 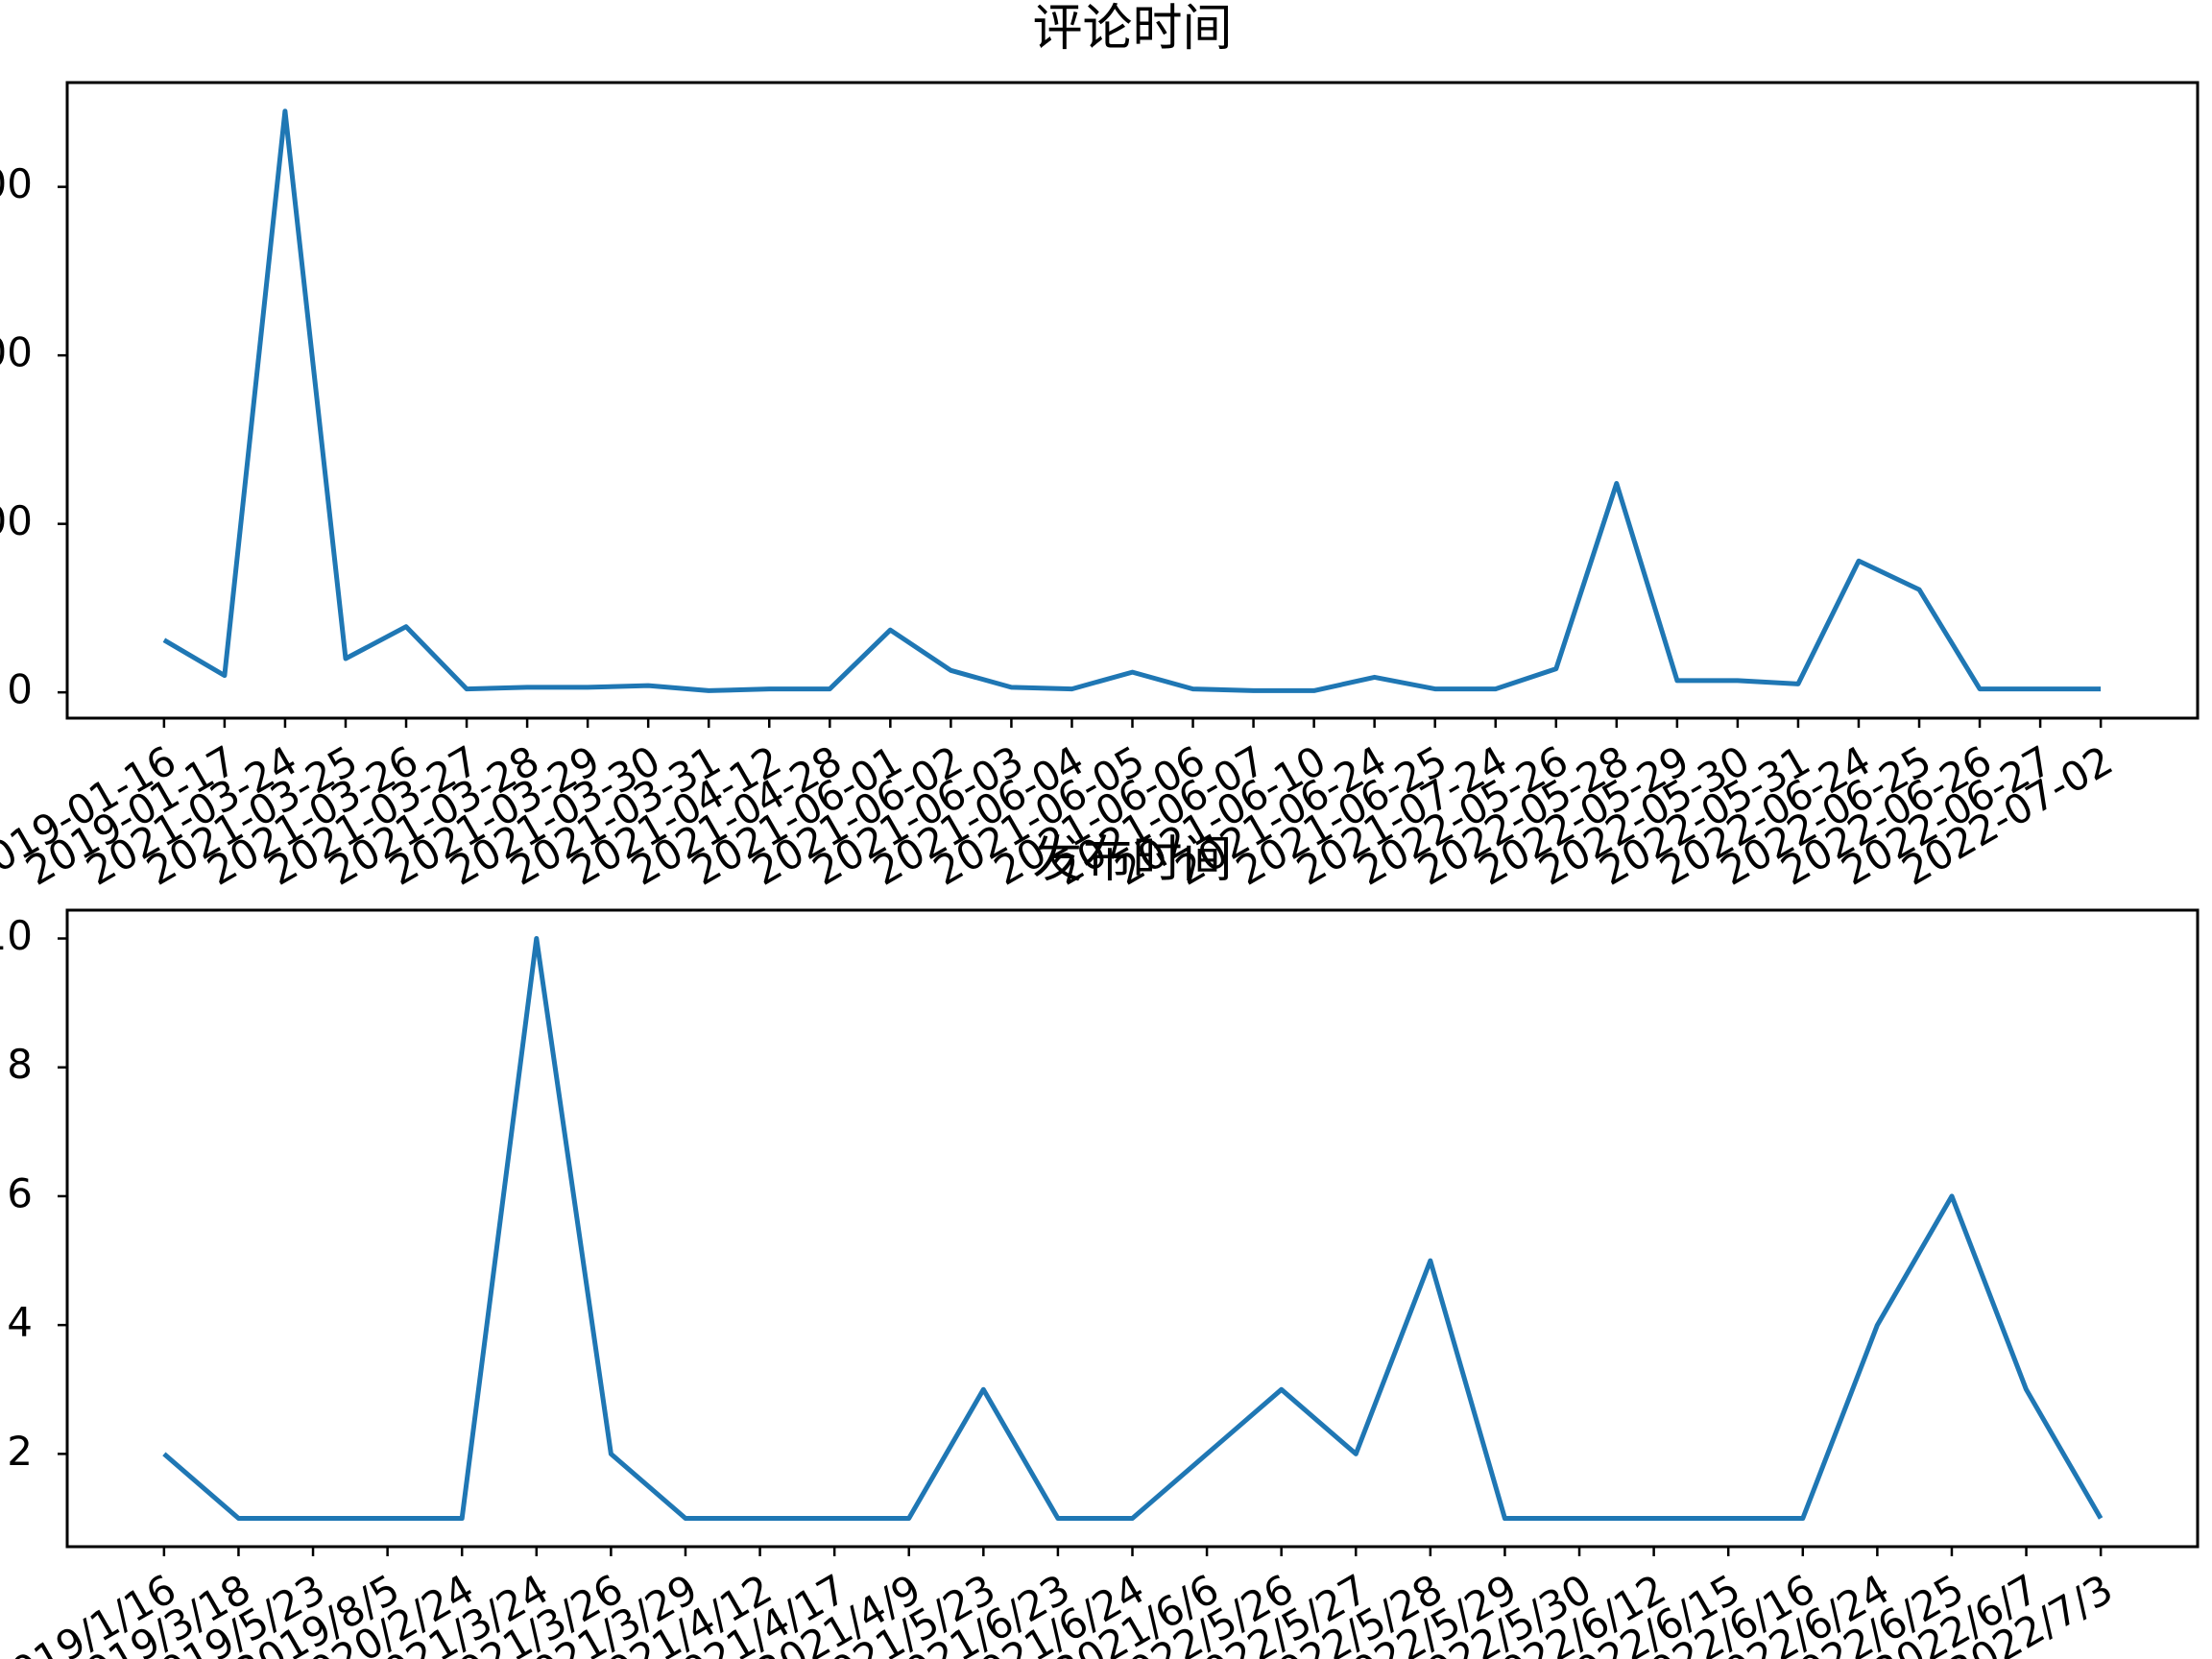 I want to click on y-tick-label: 100, so click(x=16, y=520).